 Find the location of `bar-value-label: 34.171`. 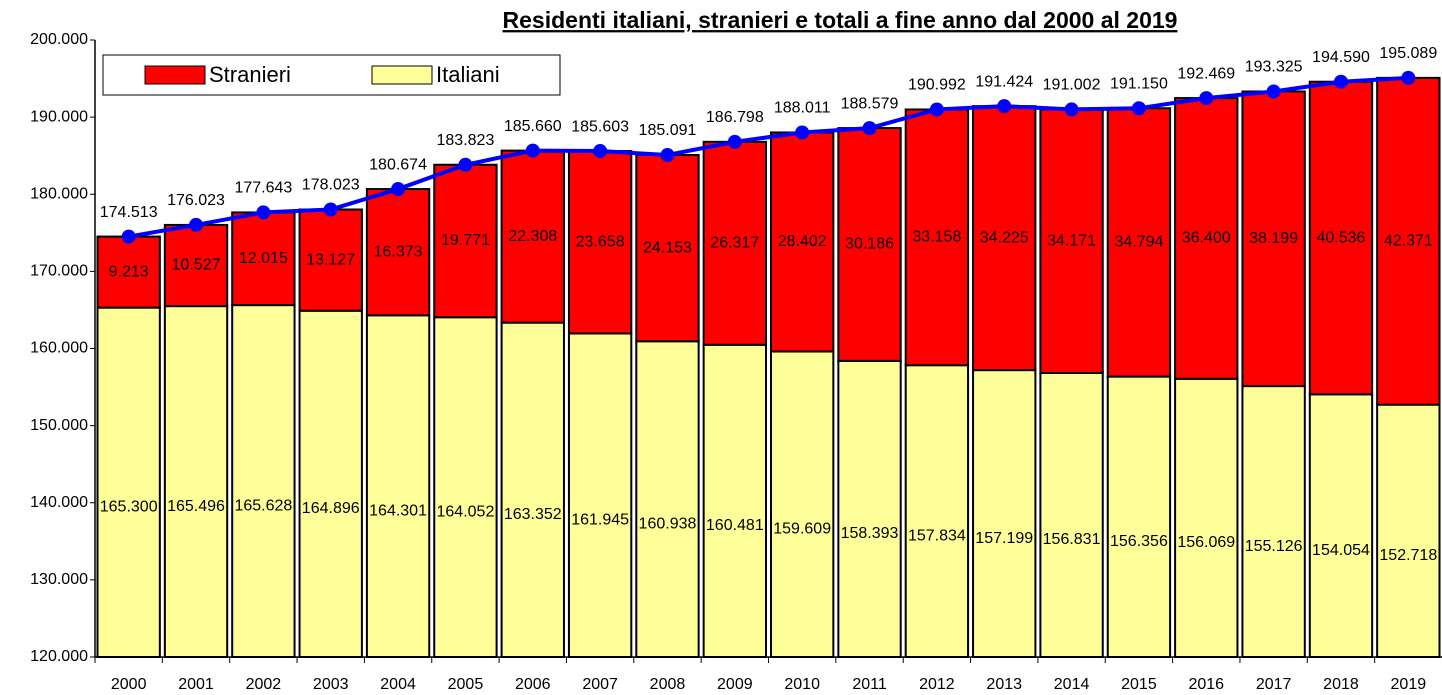

bar-value-label: 34.171 is located at coordinates (1071, 240).